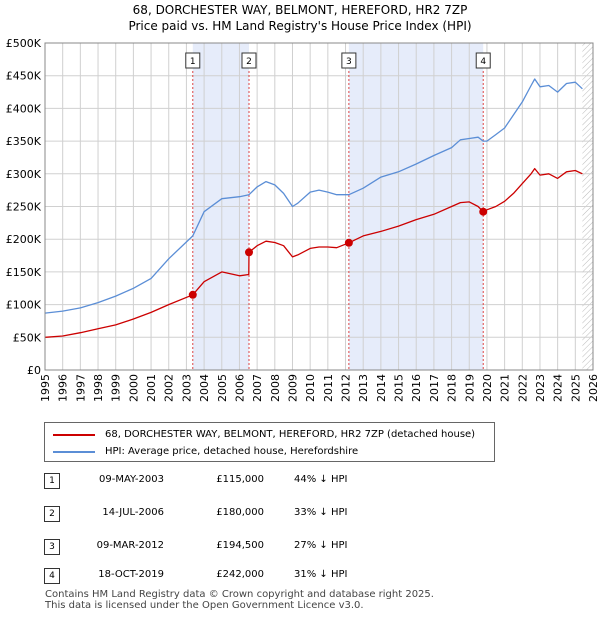 The width and height of the screenshot is (600, 620). I want to click on sale-date: 14-JUL-2006, so click(133, 512).